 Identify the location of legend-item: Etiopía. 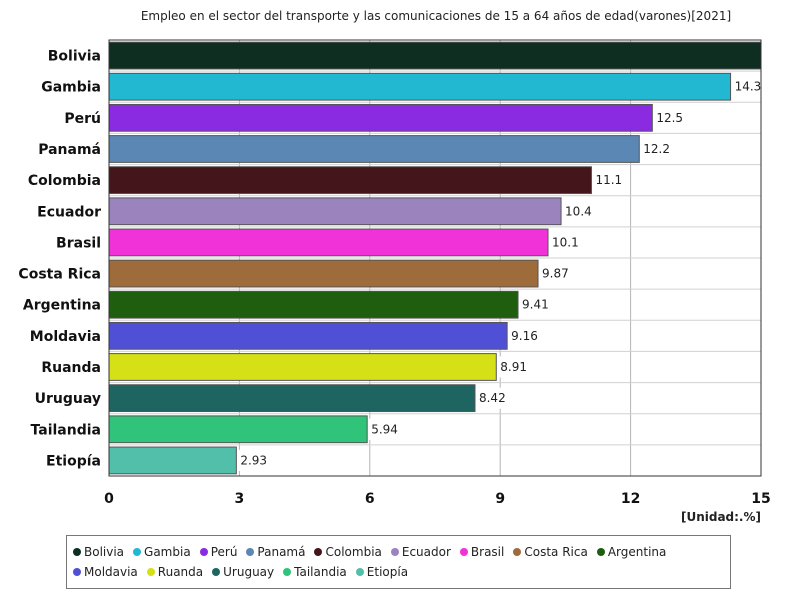
(382, 572).